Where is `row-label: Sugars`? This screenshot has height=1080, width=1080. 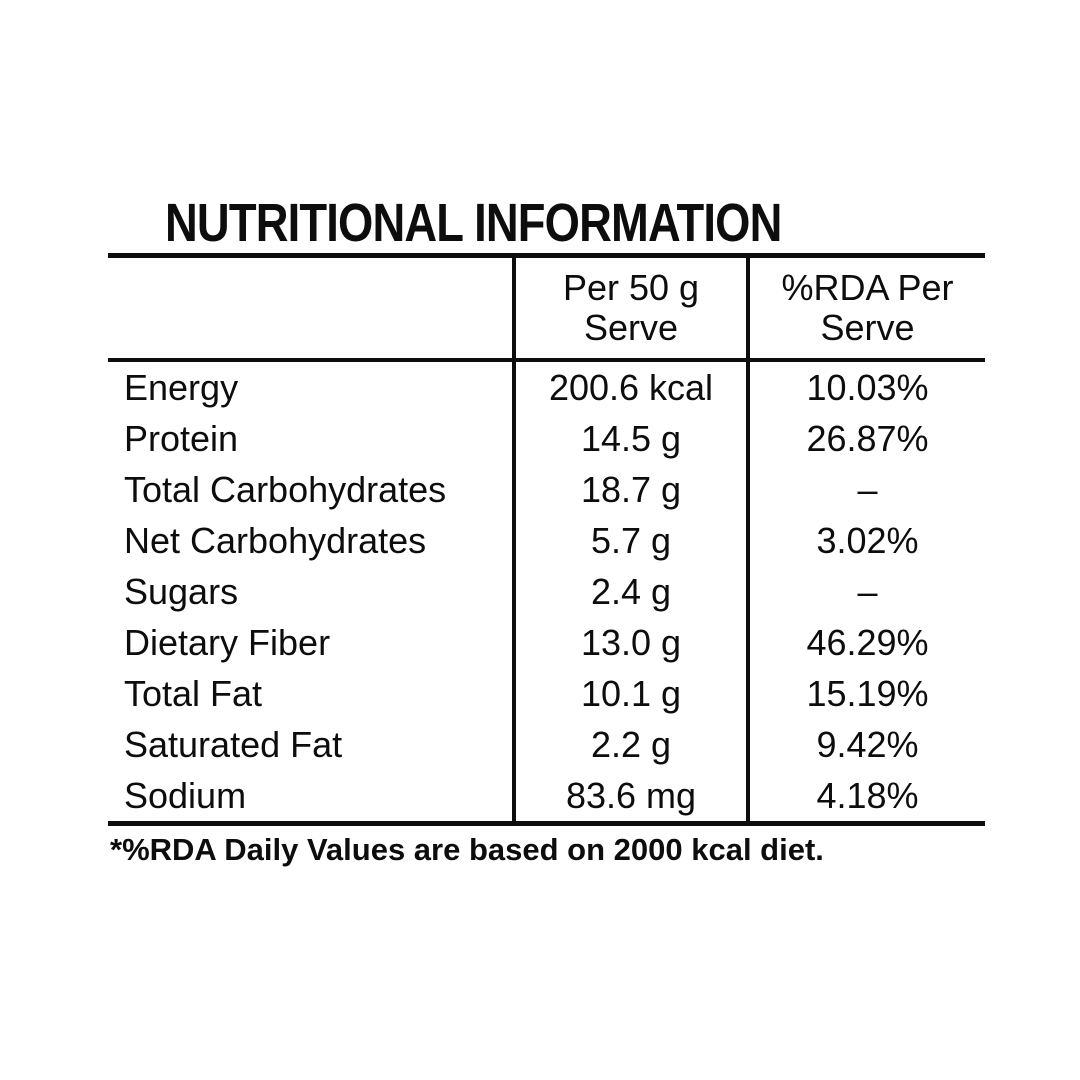 row-label: Sugars is located at coordinates (181, 591).